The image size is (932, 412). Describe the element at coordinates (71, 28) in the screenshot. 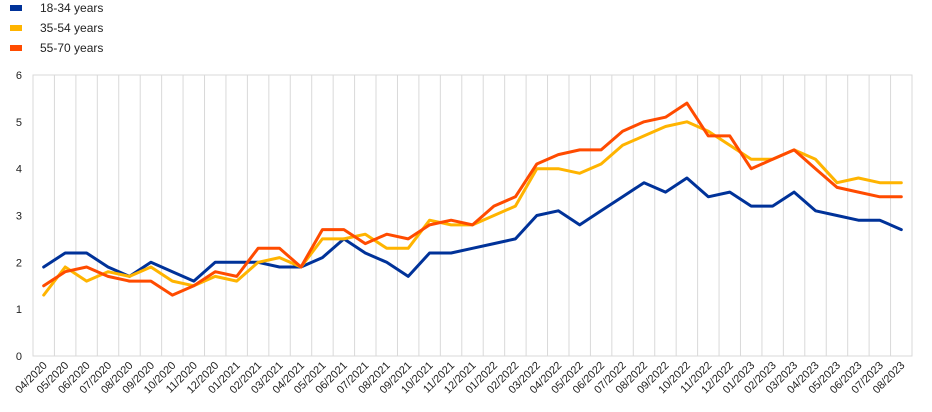

I see `legend-label-1: 35-54 years` at that location.